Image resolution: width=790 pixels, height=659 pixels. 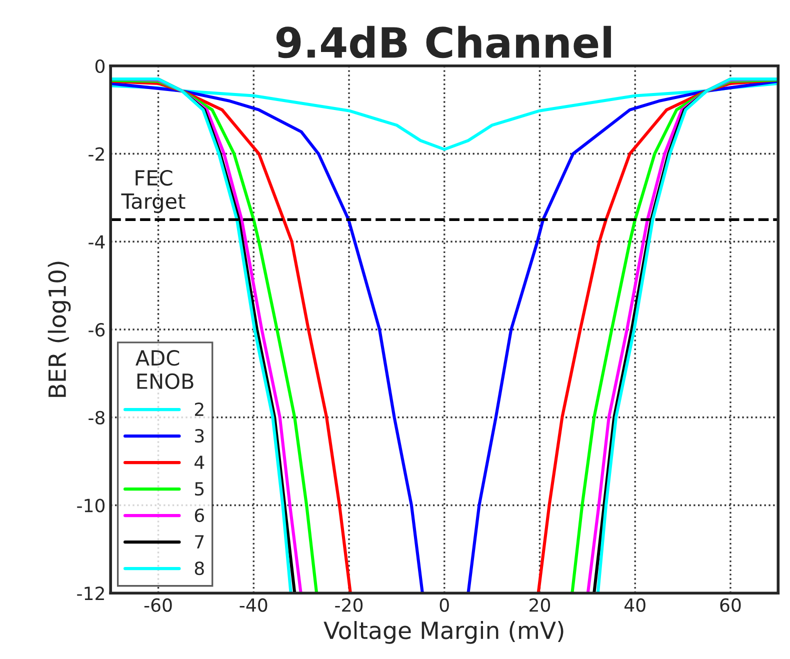 I want to click on y-tick-label: 0, so click(x=100, y=66).